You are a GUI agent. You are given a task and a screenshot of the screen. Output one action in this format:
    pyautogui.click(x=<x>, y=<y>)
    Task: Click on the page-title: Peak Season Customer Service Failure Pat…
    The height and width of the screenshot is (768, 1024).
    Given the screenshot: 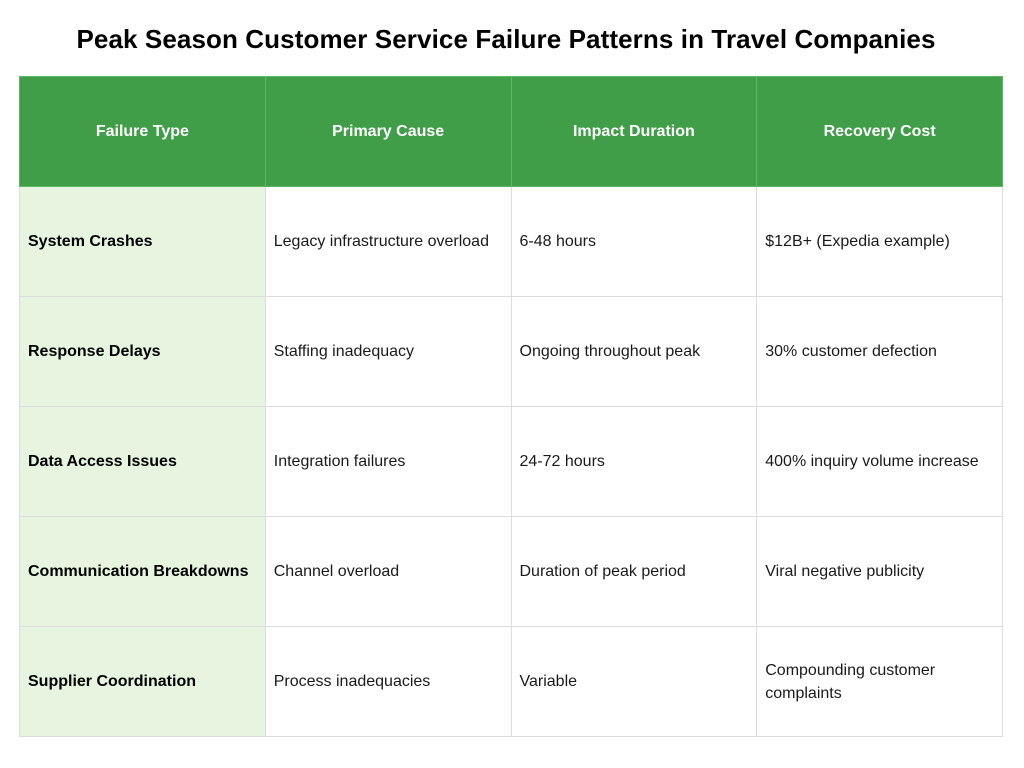 What is the action you would take?
    pyautogui.click(x=506, y=39)
    